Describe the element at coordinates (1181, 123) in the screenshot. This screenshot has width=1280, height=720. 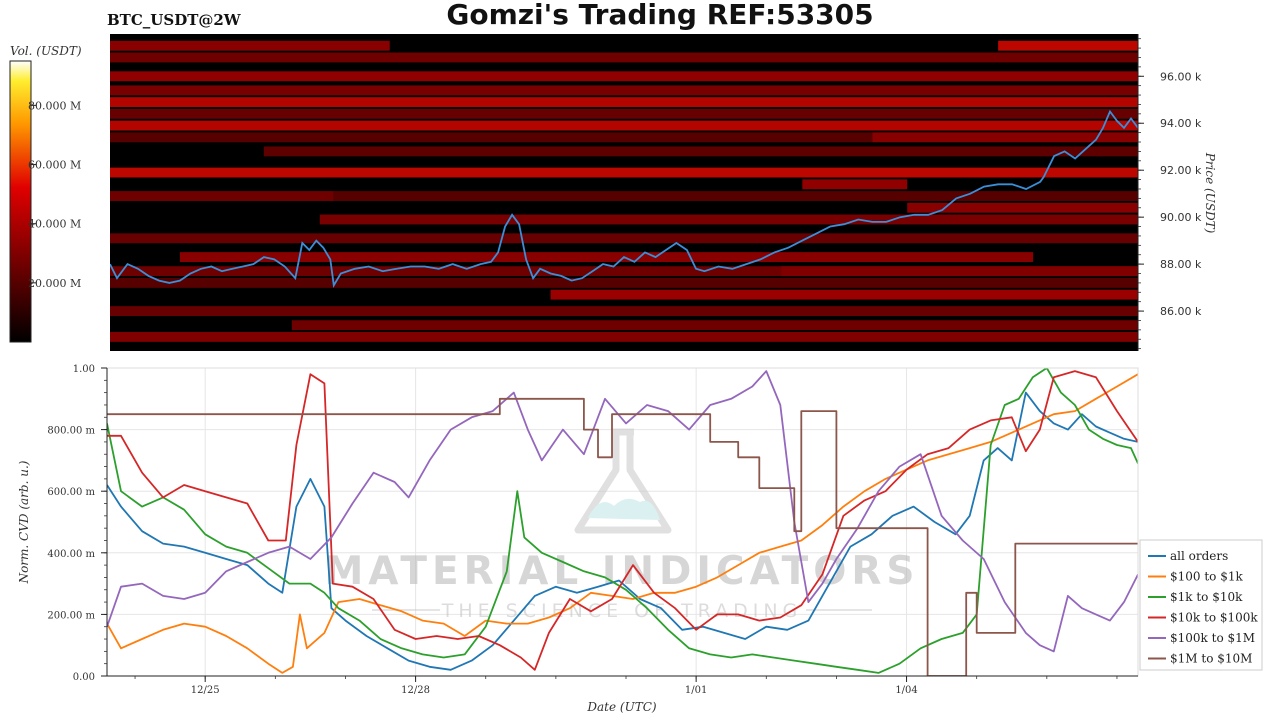
I see `price-tick-label: 94.00 k` at that location.